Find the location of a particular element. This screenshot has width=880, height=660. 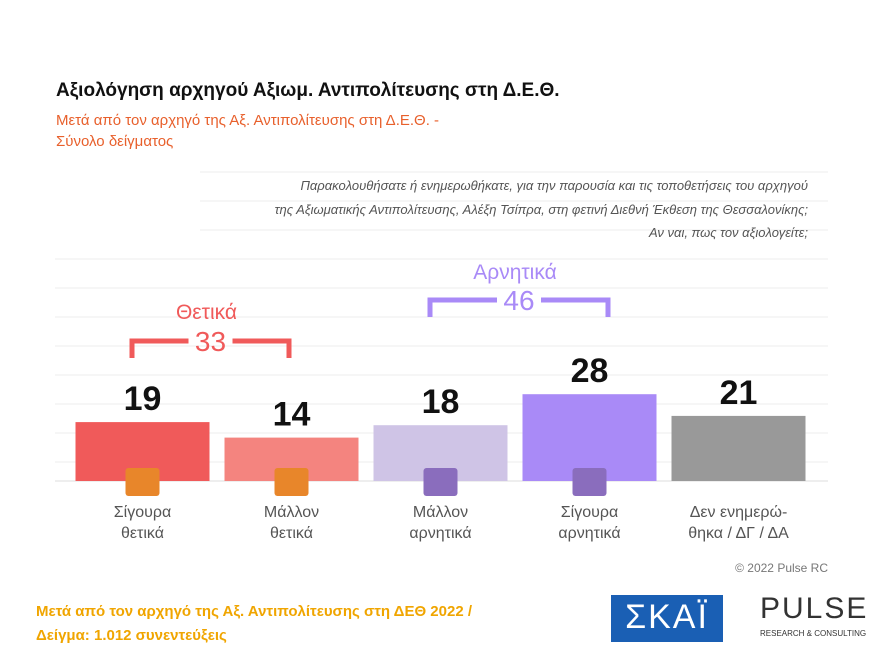

skai-logo: ΣΚΑΪ is located at coordinates (667, 617).